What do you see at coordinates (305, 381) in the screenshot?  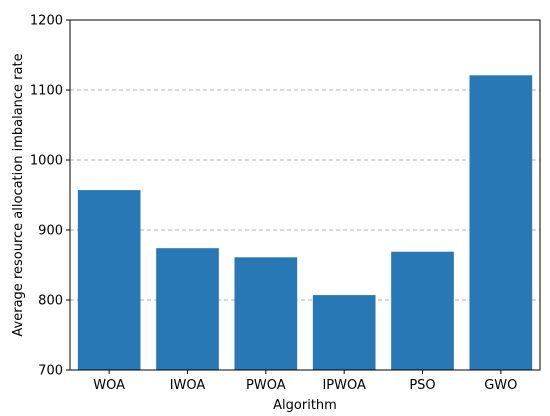 I see `x-axis: WOA IWOA PWOA IPWOA PSO GWO` at bounding box center [305, 381].